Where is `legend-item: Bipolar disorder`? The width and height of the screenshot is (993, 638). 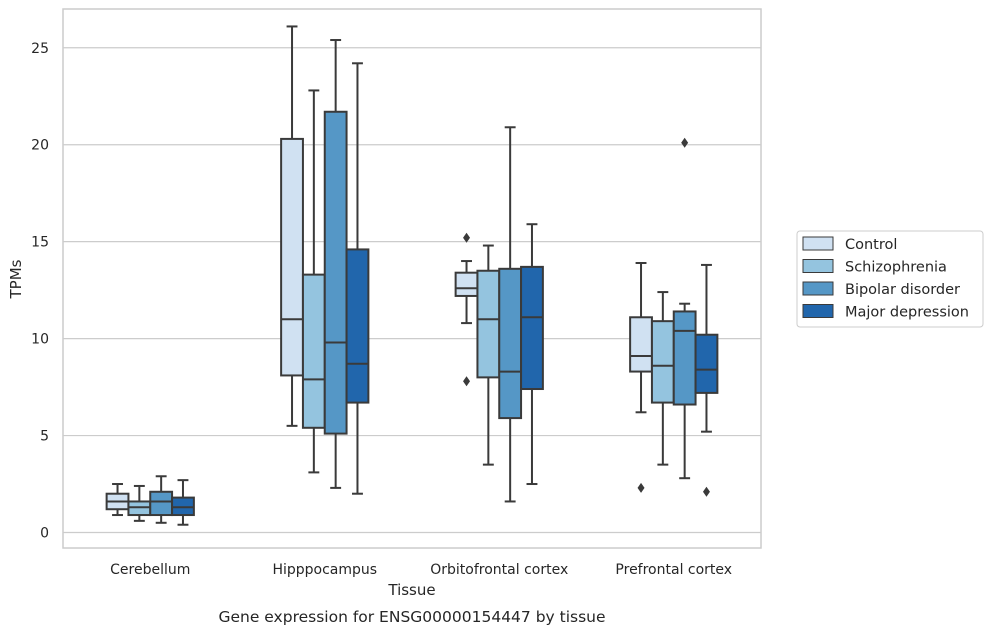
legend-item: Bipolar disorder is located at coordinates (881, 289).